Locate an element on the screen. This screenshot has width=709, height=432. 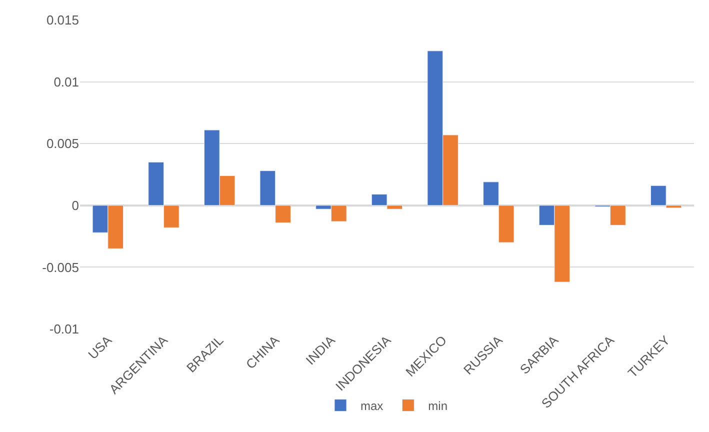
y-tick-label: 0 is located at coordinates (75, 205).